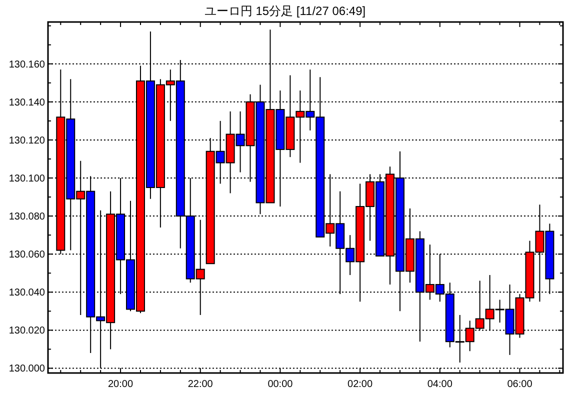 Image resolution: width=570 pixels, height=398 pixels. Describe the element at coordinates (27, 217) in the screenshot. I see `y-tick-label: 130.080` at that location.